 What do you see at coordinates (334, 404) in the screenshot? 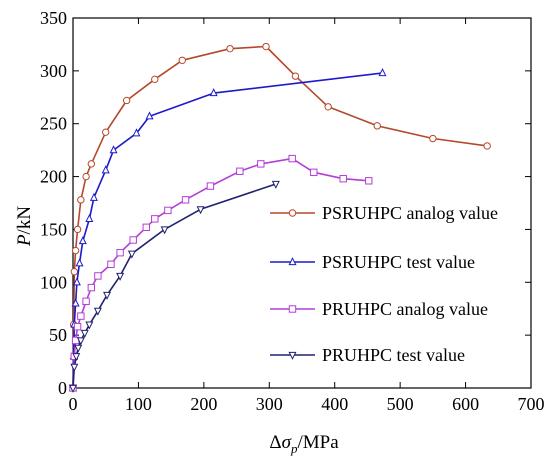
I see `x-tick-label: 400` at bounding box center [334, 404].